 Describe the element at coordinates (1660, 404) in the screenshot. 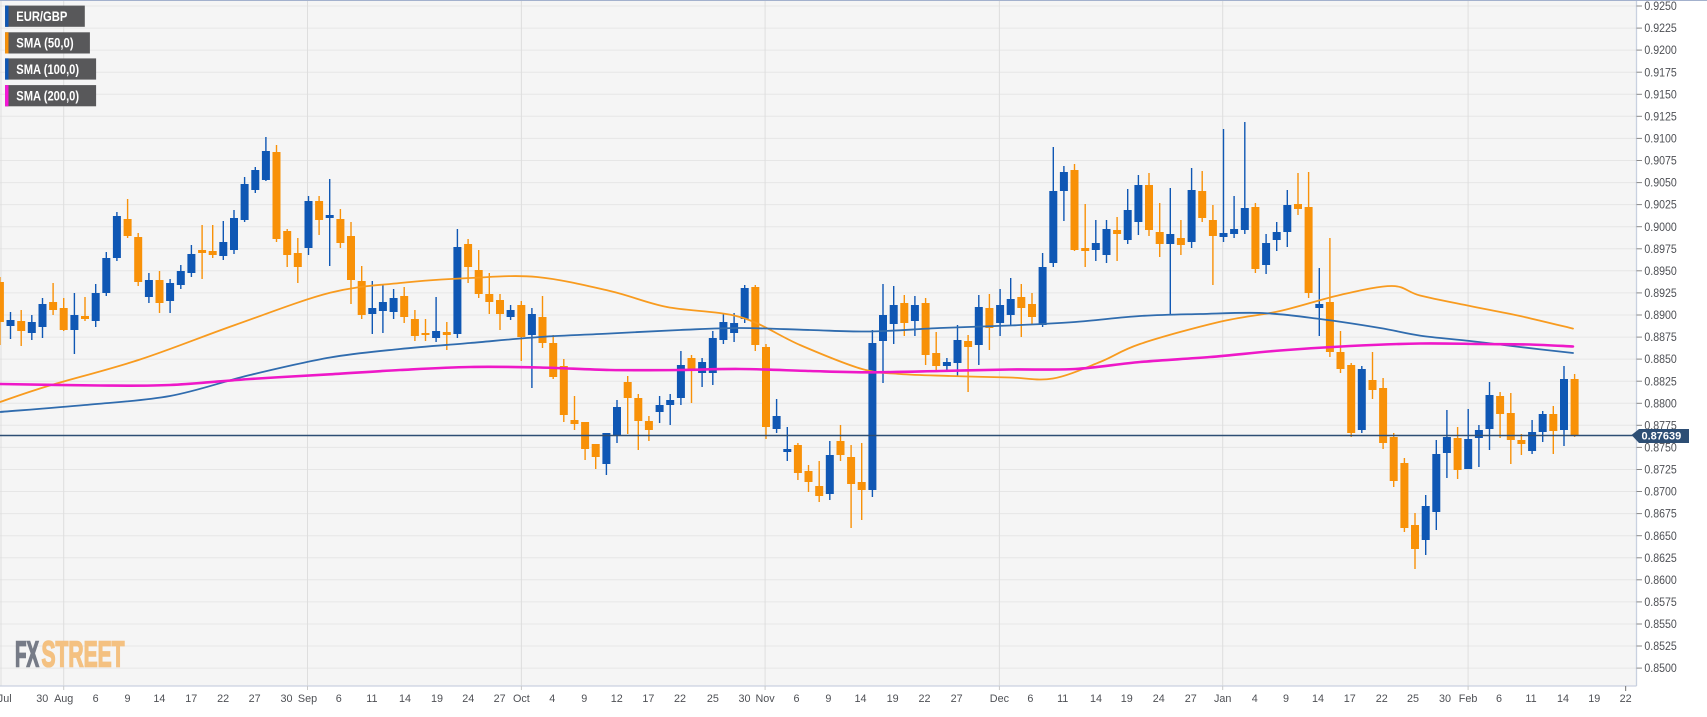

I see `svg-text: 0.8800` at that location.